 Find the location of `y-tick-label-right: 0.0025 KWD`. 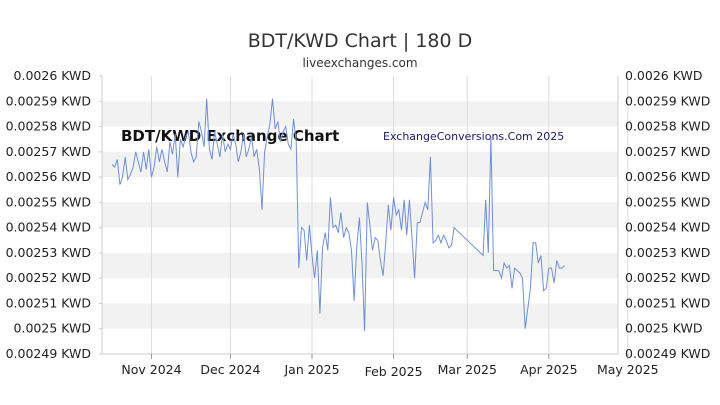

y-tick-label-right: 0.0025 KWD is located at coordinates (663, 328).